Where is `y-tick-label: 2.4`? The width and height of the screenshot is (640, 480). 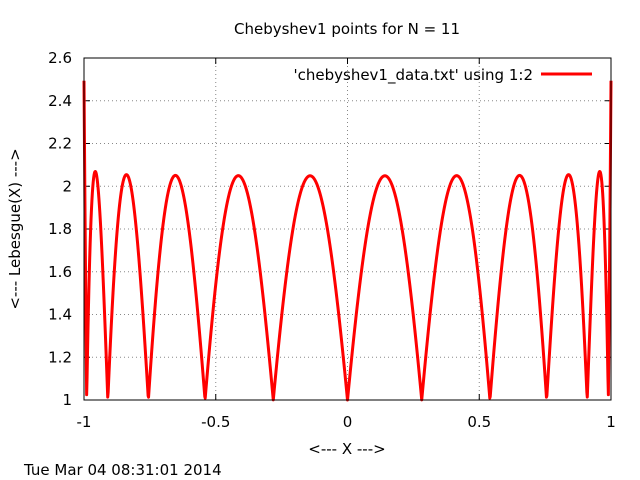 y-tick-label: 2.4 is located at coordinates (60, 101).